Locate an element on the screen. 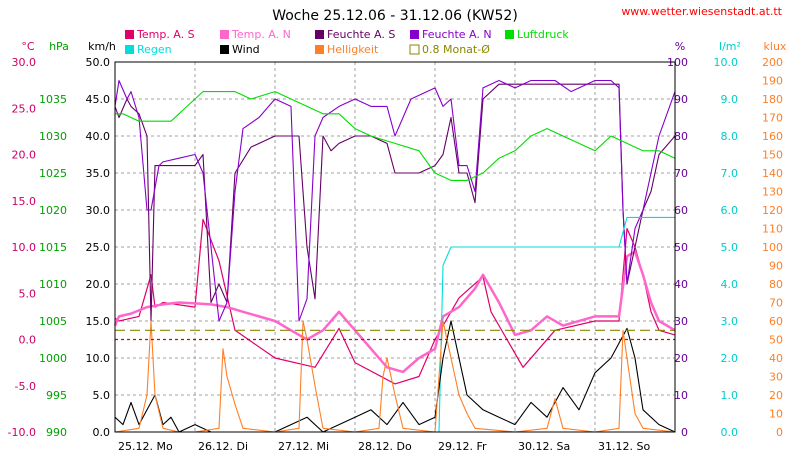  axis-tick-label: 160 is located at coordinates (772, 136).